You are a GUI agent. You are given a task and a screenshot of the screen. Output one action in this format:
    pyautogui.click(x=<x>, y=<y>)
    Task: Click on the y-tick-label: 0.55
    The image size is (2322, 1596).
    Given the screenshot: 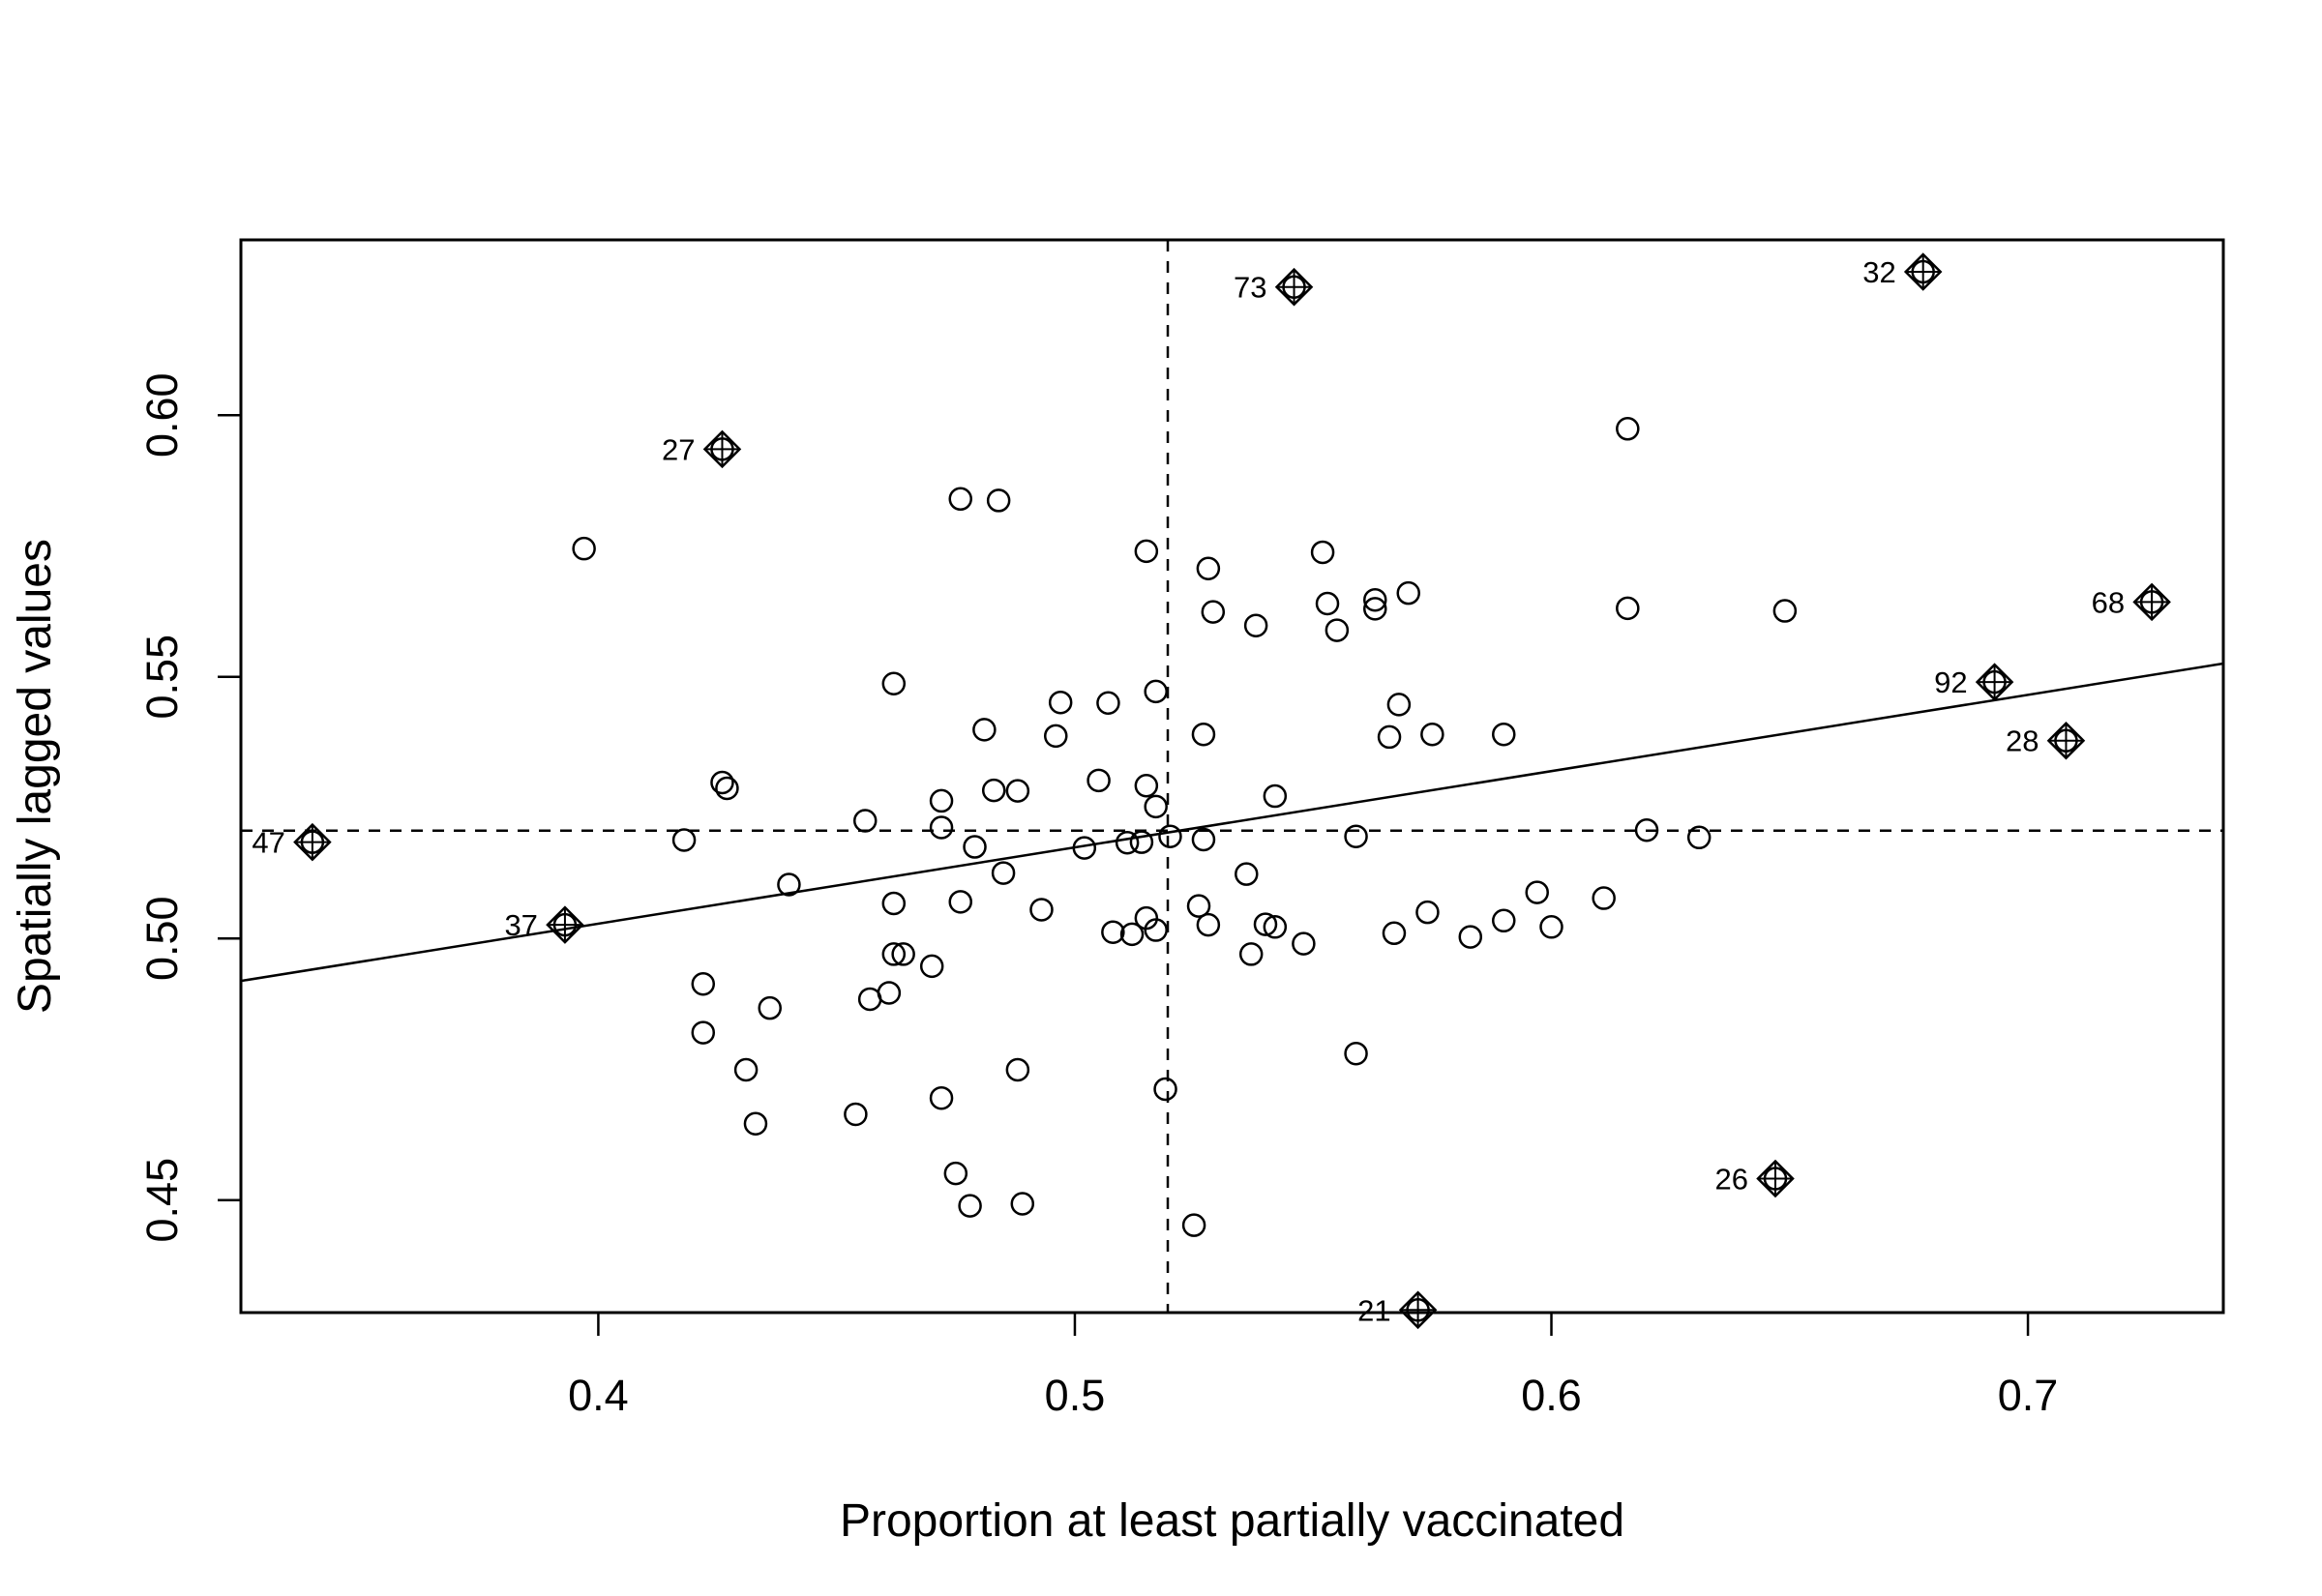 What is the action you would take?
    pyautogui.click(x=162, y=677)
    